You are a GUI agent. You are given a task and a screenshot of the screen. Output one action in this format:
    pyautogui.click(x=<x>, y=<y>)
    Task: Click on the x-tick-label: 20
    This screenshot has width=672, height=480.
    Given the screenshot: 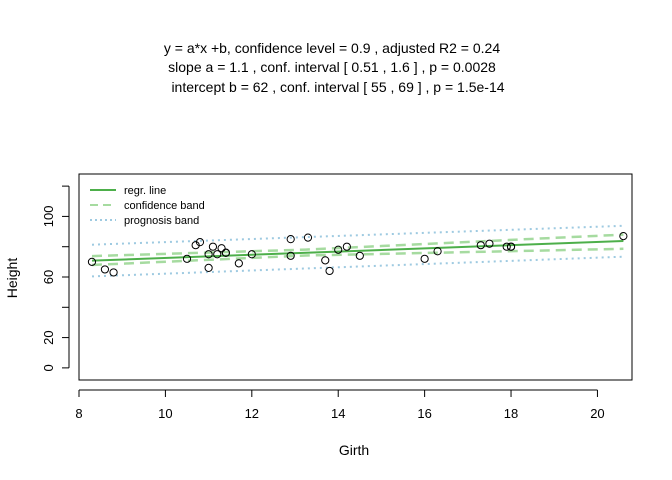 What is the action you would take?
    pyautogui.click(x=597, y=413)
    